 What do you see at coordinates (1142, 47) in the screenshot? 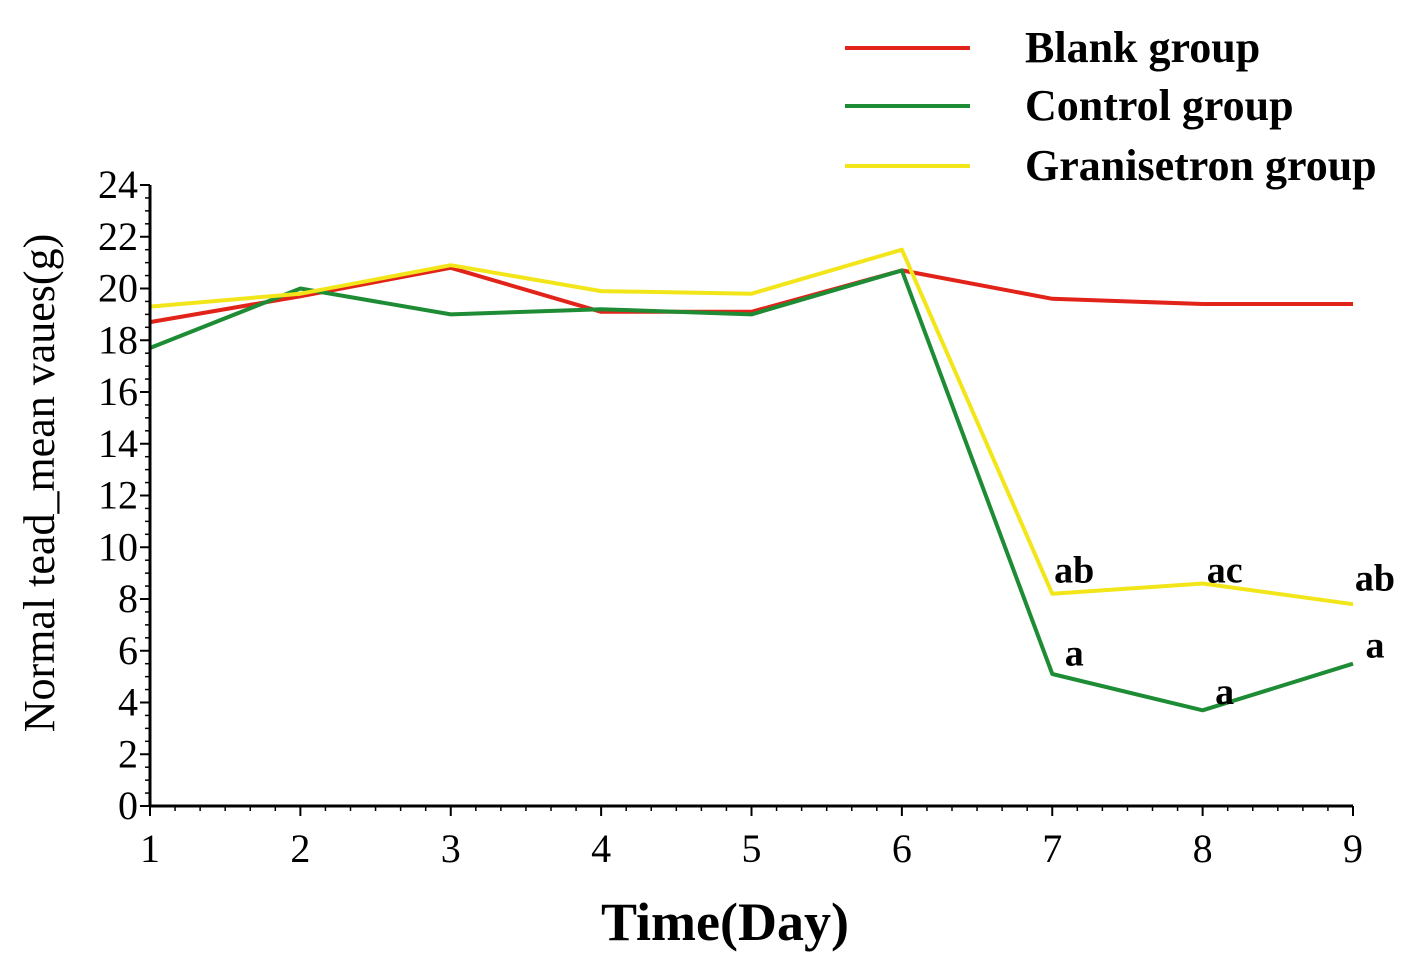
I see `legend-label-blank-group: Blank group` at bounding box center [1142, 47].